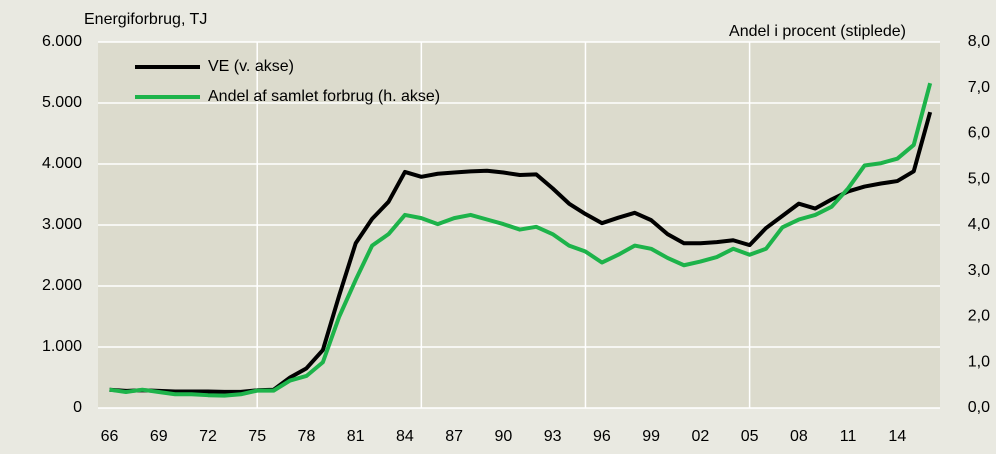 The width and height of the screenshot is (996, 454). Describe the element at coordinates (553, 436) in the screenshot. I see `x-tick-label: 93` at that location.